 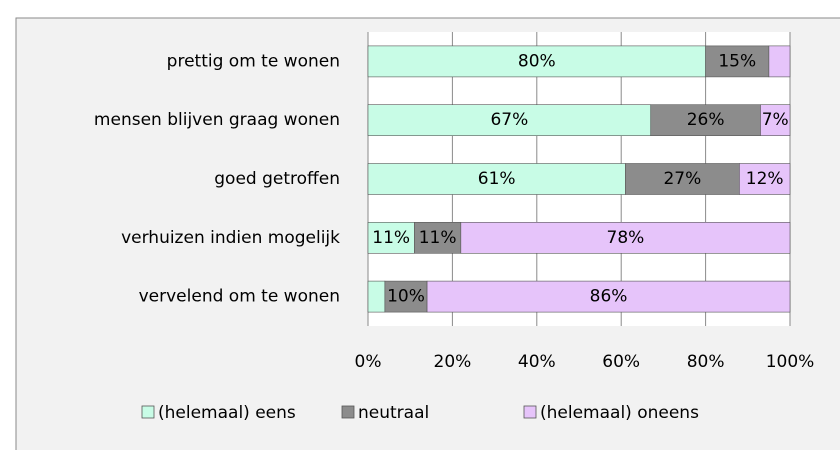 I want to click on data-label: 12%, so click(x=765, y=179).